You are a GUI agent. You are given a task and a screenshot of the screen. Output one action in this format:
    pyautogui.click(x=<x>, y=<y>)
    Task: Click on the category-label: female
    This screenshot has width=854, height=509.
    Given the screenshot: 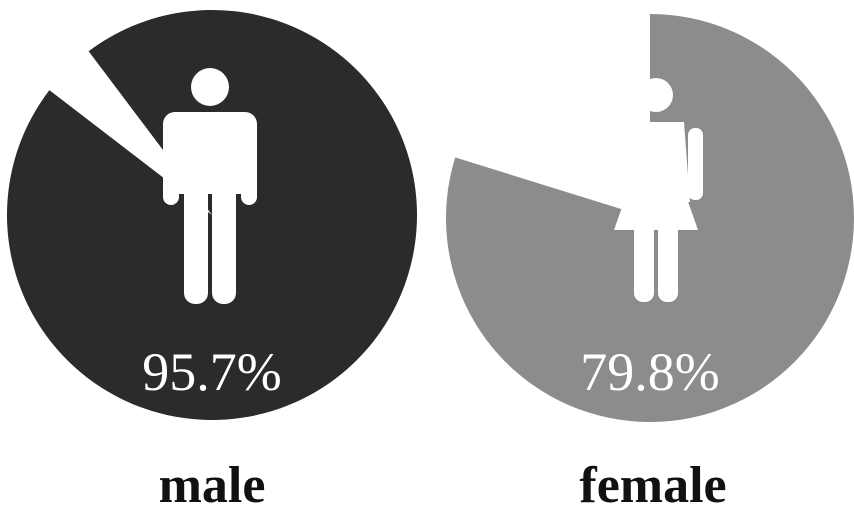 What is the action you would take?
    pyautogui.click(x=652, y=483)
    